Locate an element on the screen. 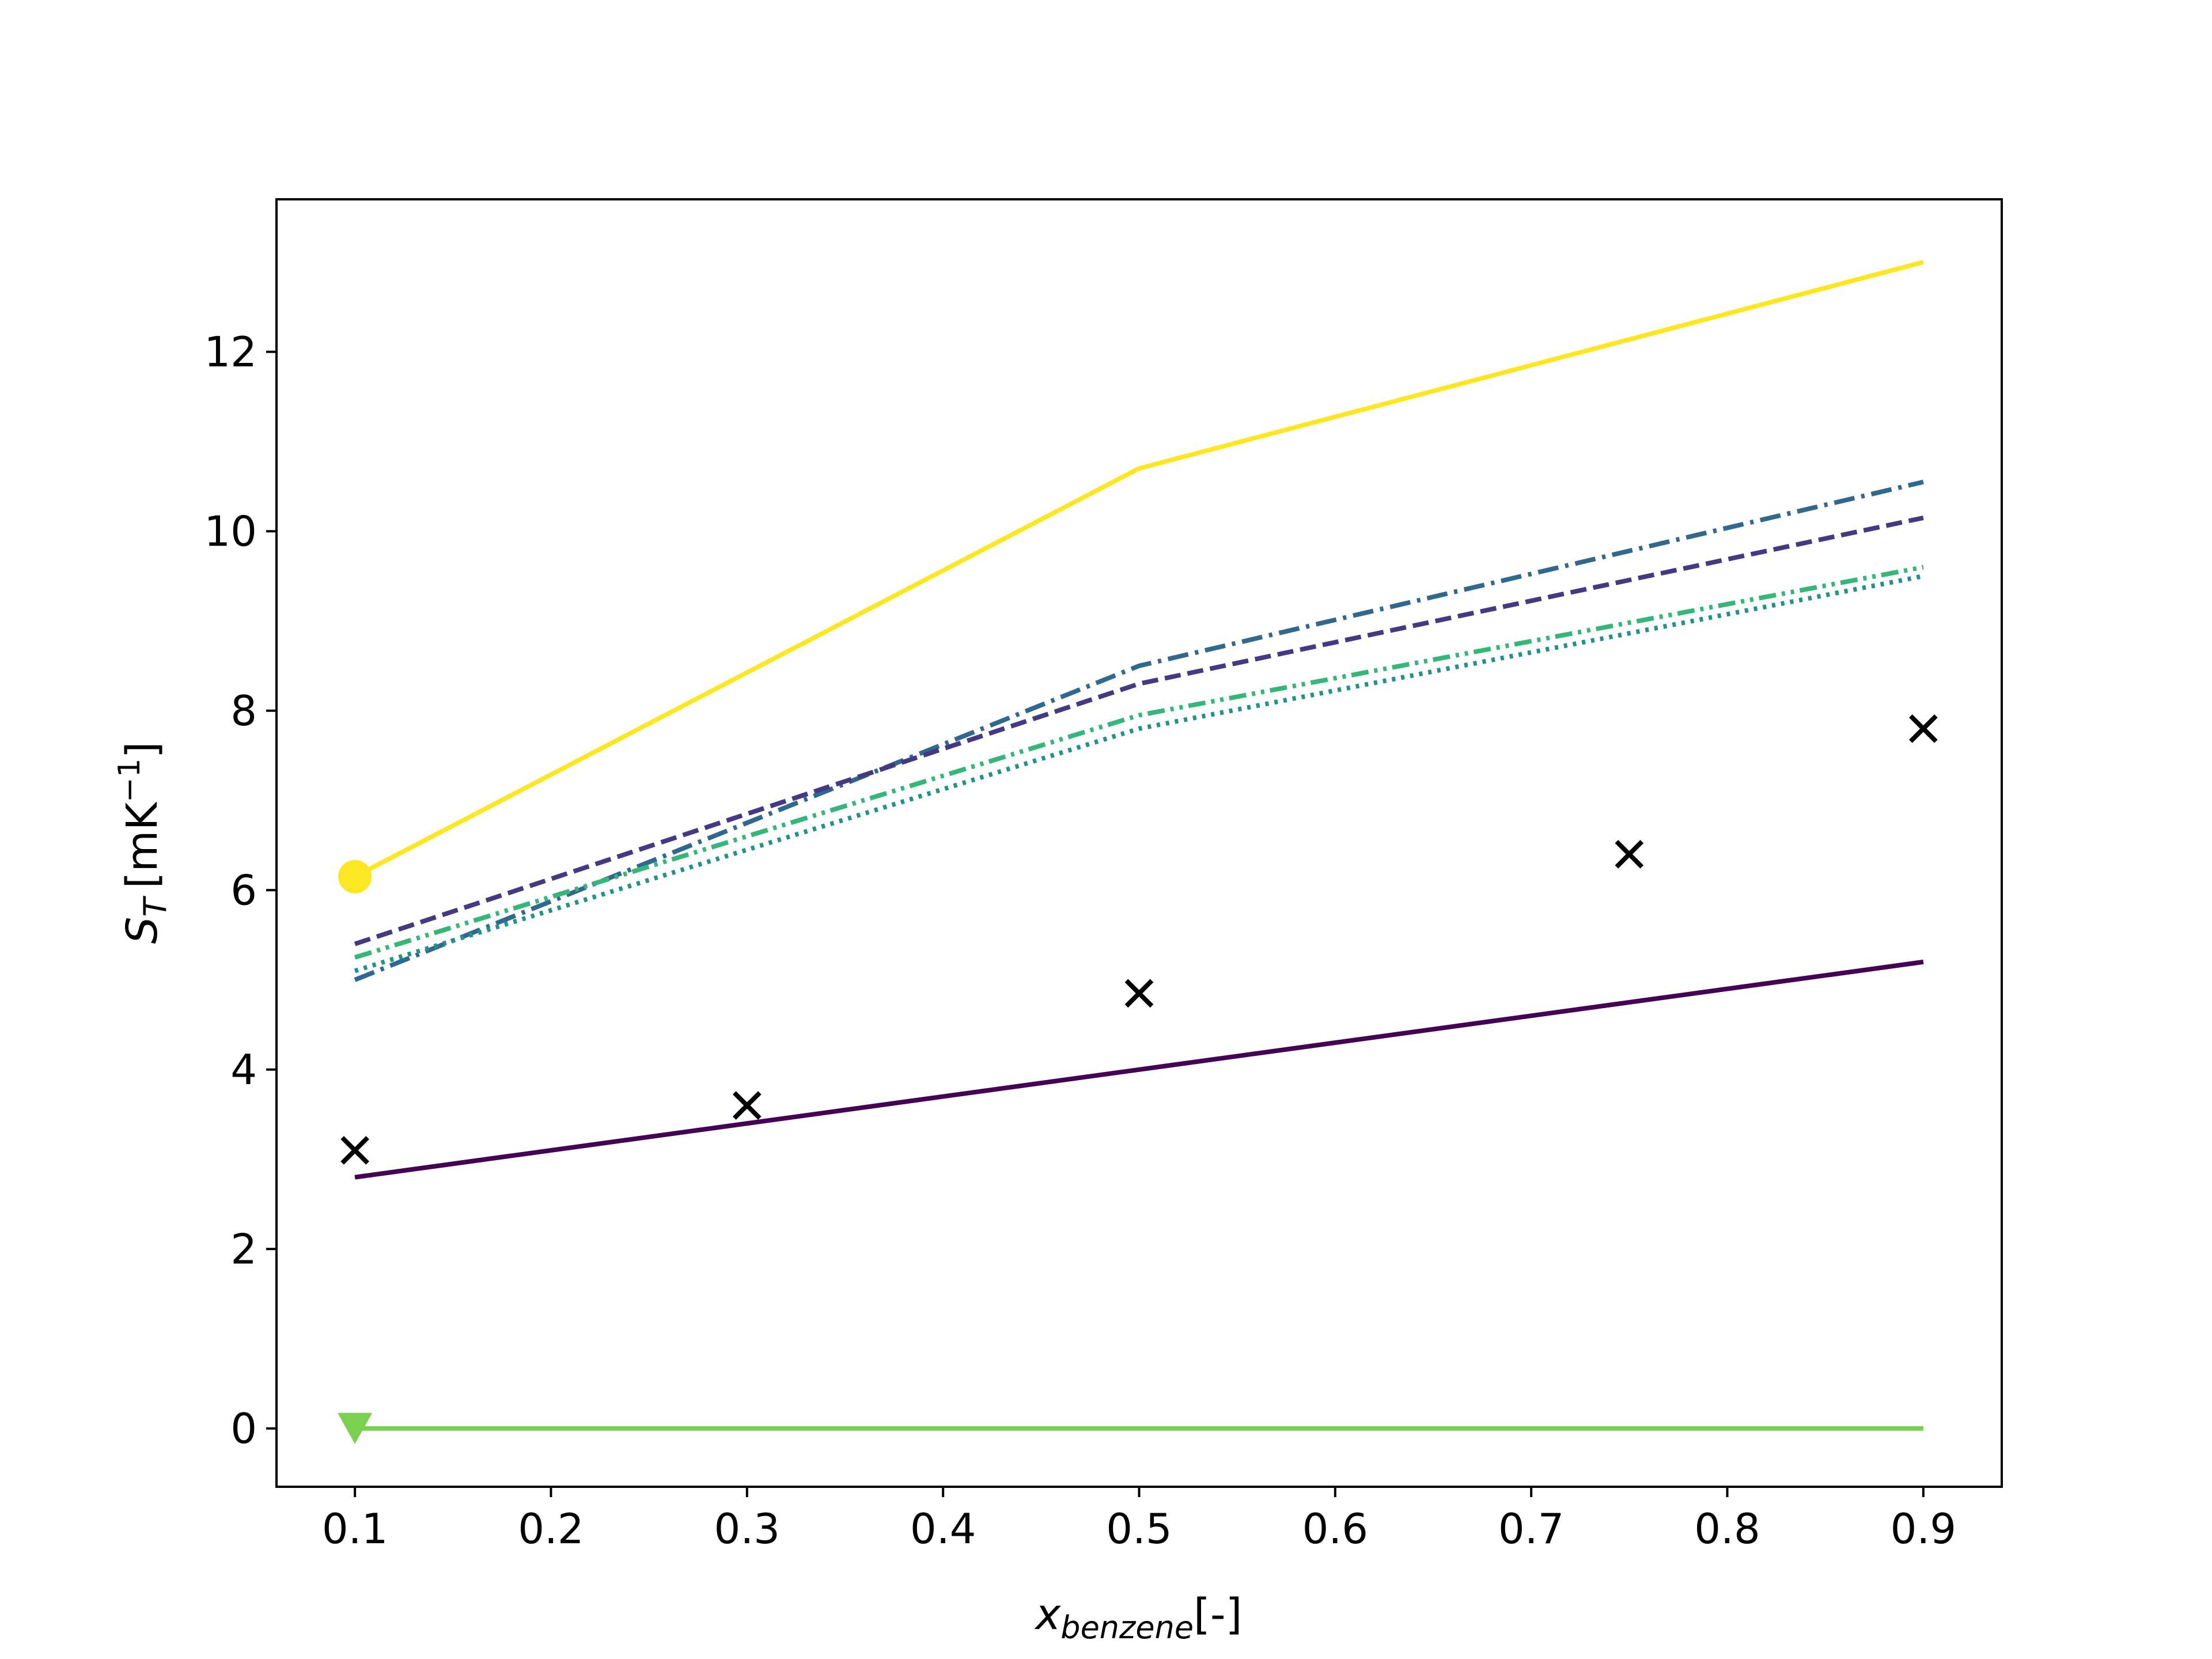  x-tick-label: 0.7 is located at coordinates (1531, 1529).